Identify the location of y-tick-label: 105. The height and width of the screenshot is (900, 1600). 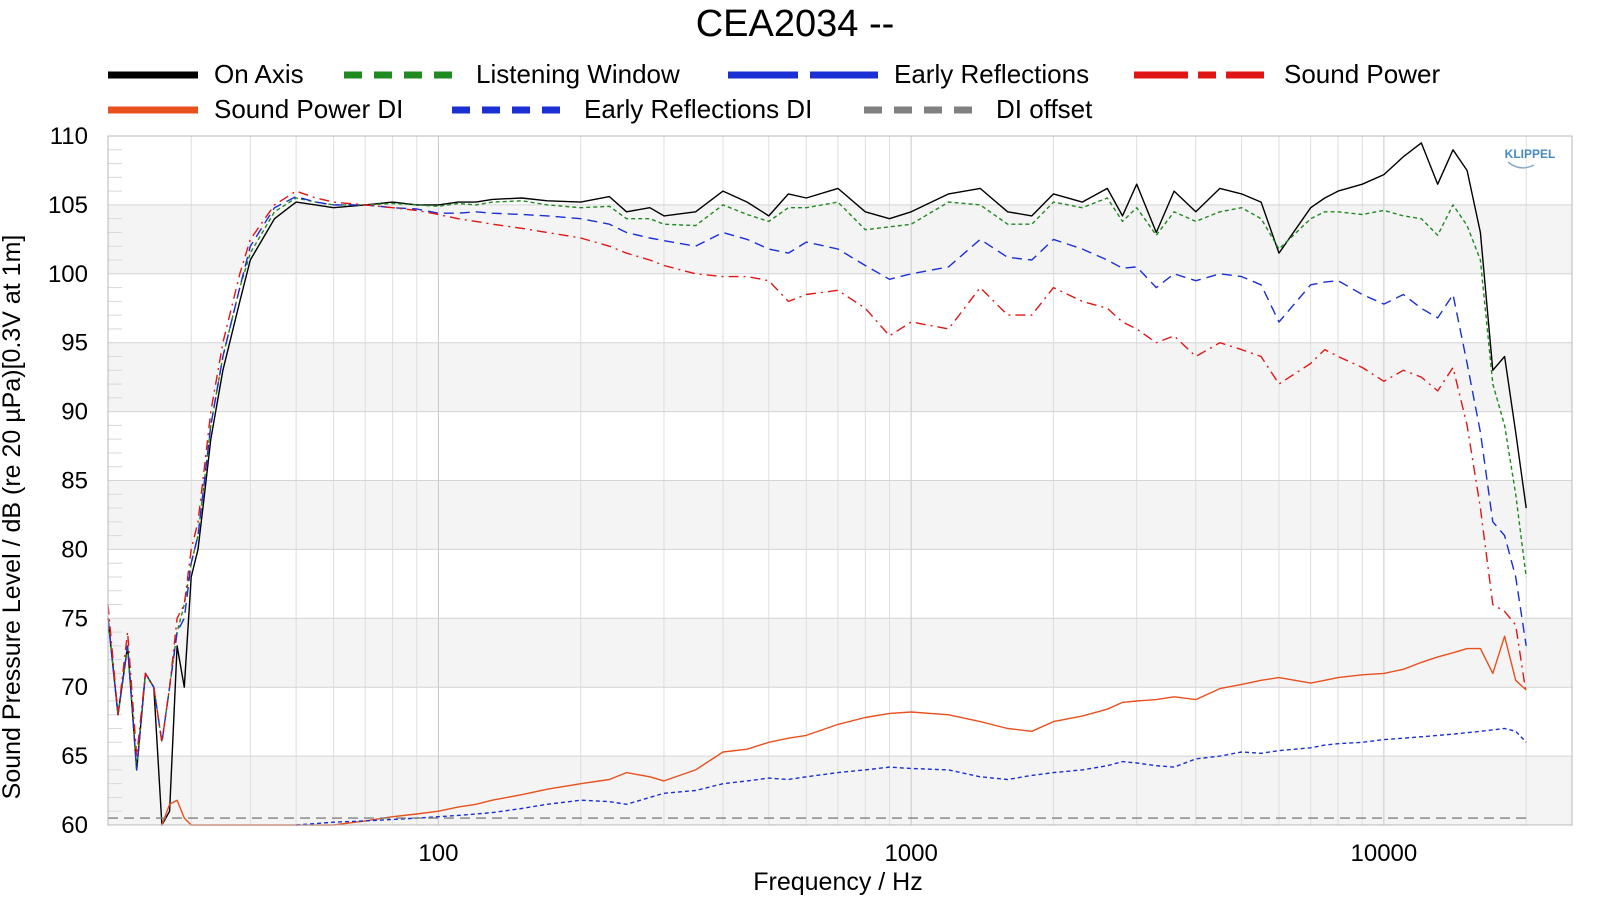
(68, 205).